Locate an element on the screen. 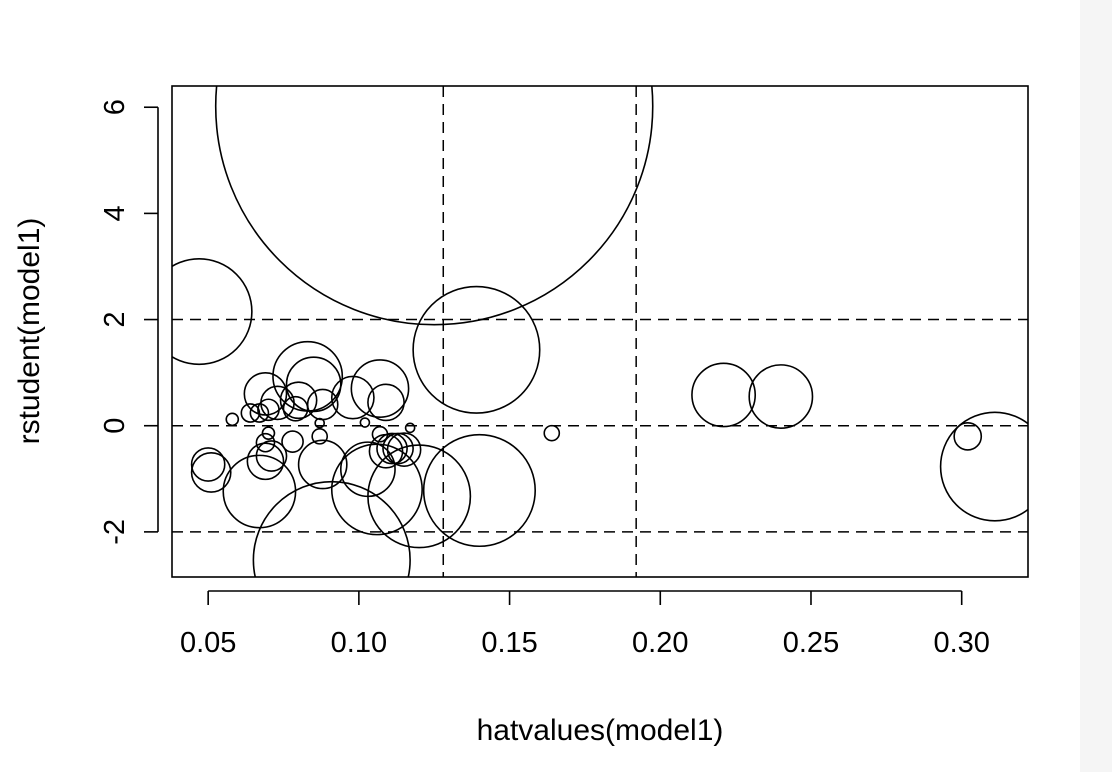 The height and width of the screenshot is (772, 1112). x-axis-title: hatvalues(model1) is located at coordinates (600, 730).